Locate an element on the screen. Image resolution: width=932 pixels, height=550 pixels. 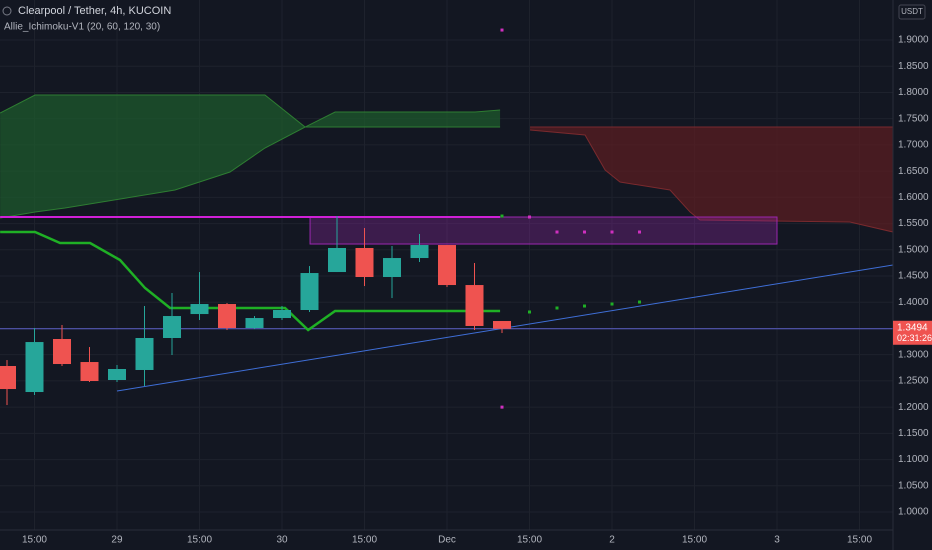
x-tick-label: 29 is located at coordinates (117, 540).